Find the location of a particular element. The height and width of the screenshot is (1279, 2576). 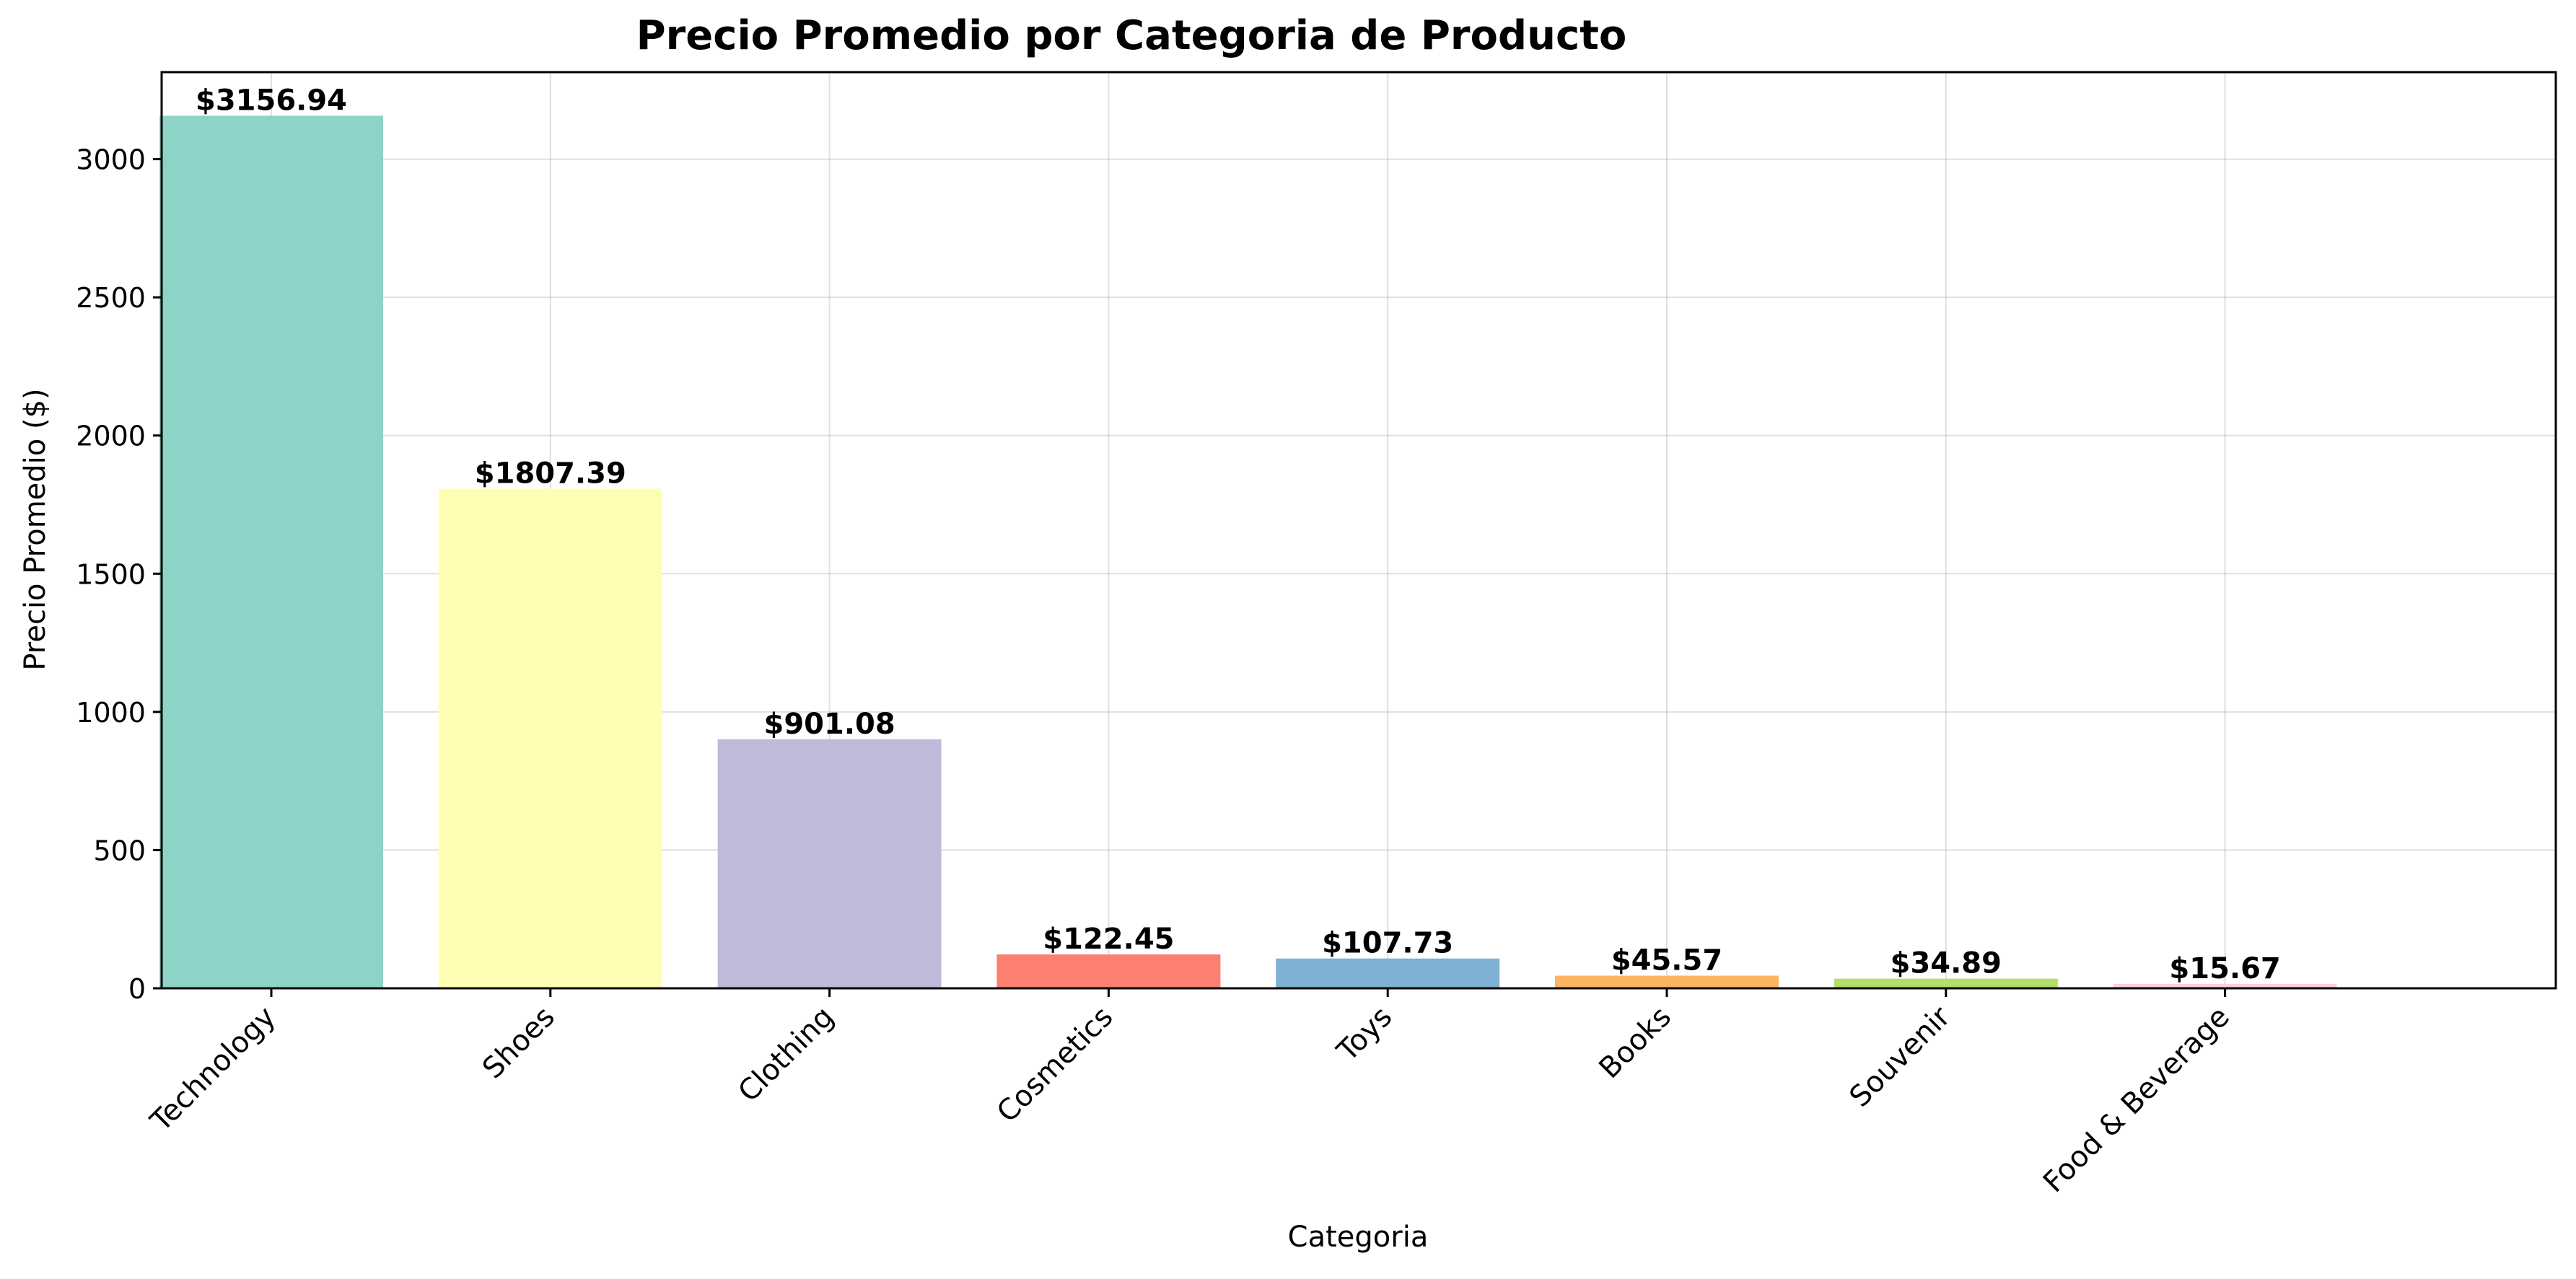

x-tick-label: Books is located at coordinates (1635, 1043).